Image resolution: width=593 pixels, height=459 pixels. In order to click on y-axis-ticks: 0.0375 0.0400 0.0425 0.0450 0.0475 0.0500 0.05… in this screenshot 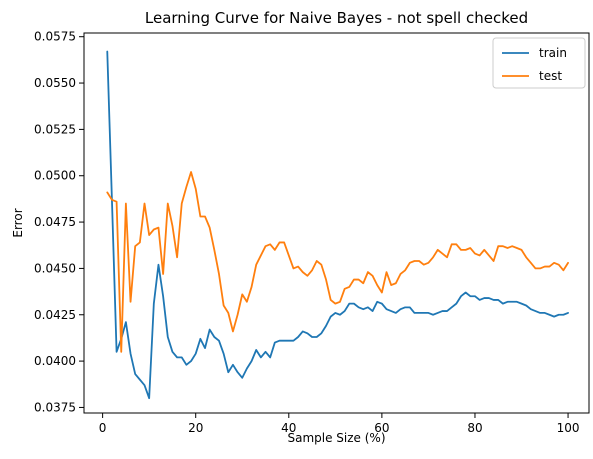, I will do `click(59, 222)`.